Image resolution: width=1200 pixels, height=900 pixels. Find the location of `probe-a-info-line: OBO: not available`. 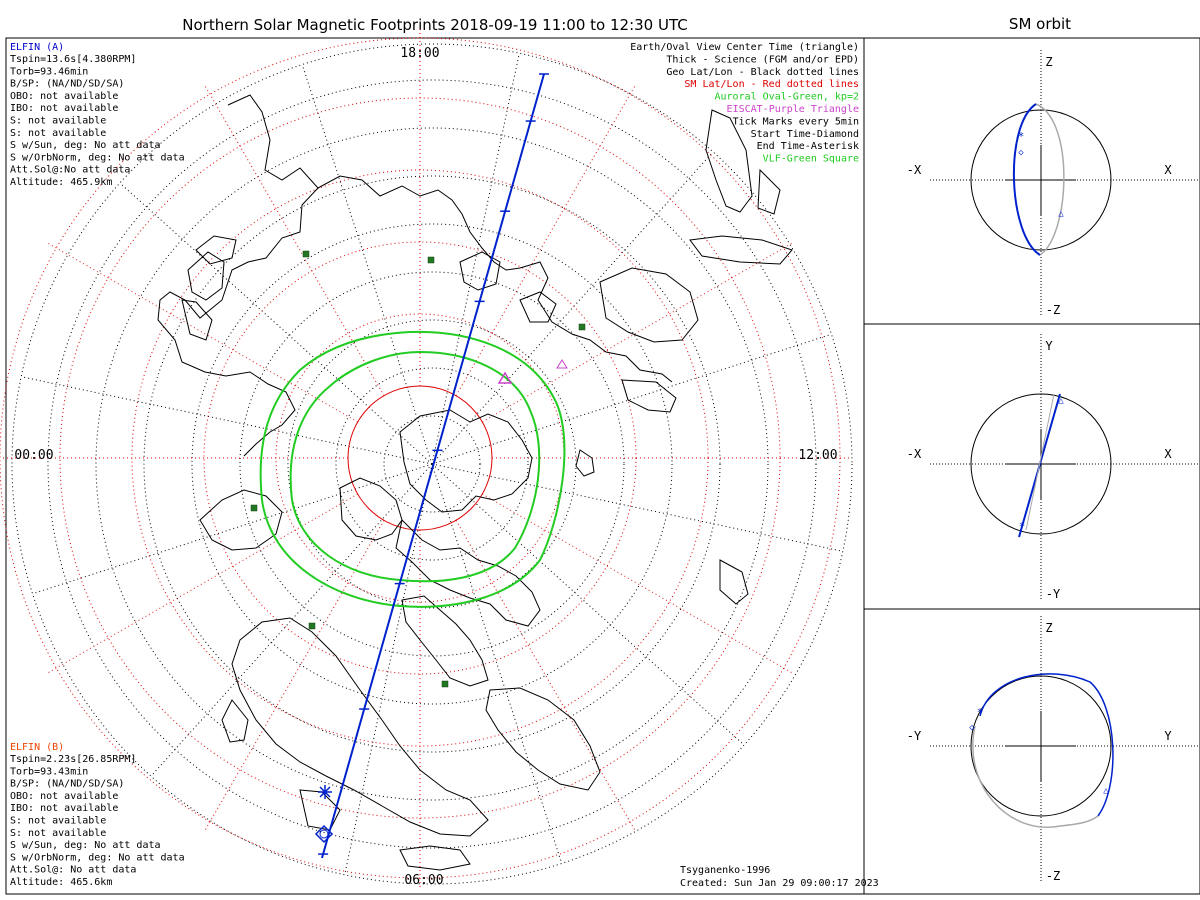

probe-a-info-line: OBO: not available is located at coordinates (64, 96).